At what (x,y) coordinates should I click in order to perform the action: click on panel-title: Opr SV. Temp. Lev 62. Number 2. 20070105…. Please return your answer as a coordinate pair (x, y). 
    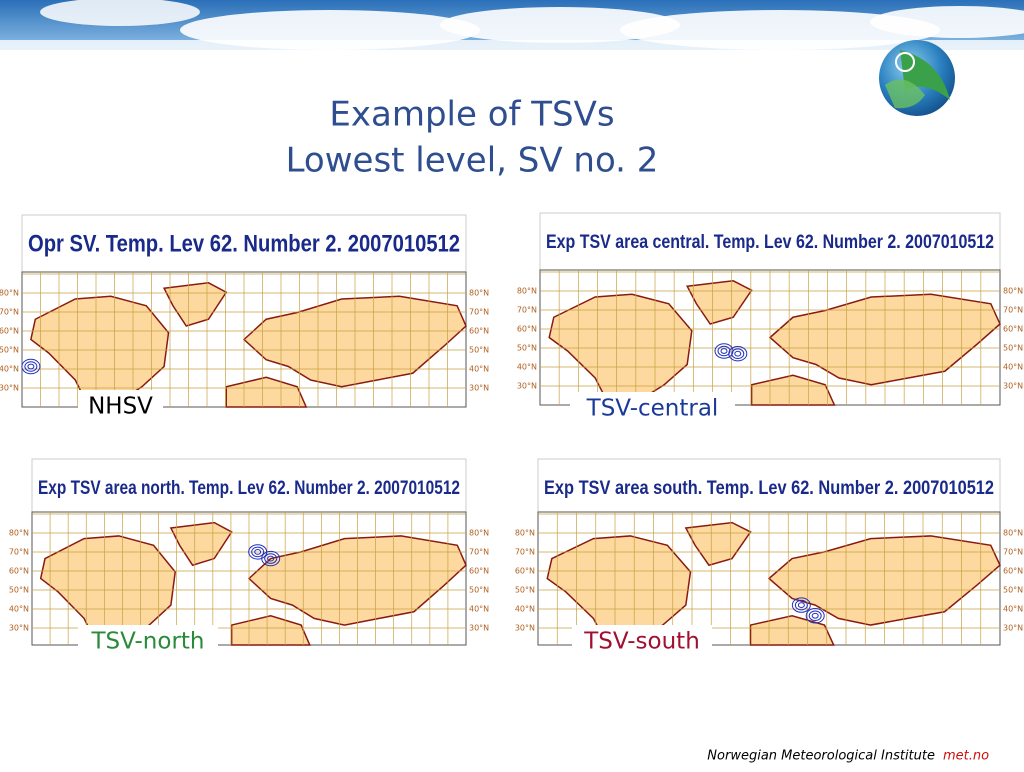
    Looking at the image, I should click on (244, 243).